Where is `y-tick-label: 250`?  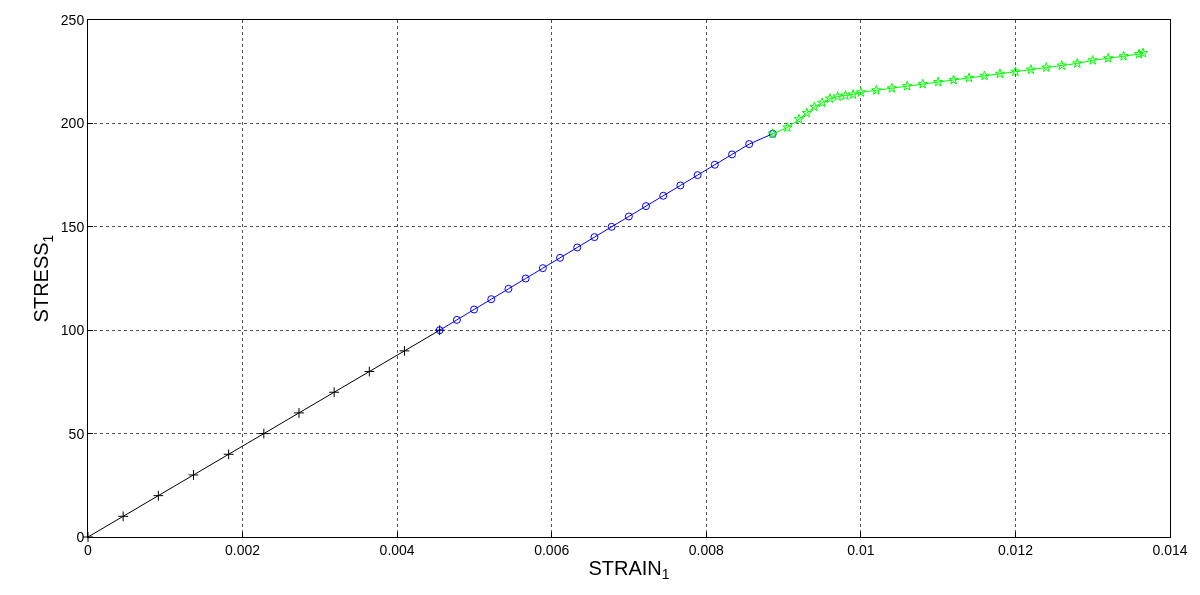
y-tick-label: 250 is located at coordinates (72, 19).